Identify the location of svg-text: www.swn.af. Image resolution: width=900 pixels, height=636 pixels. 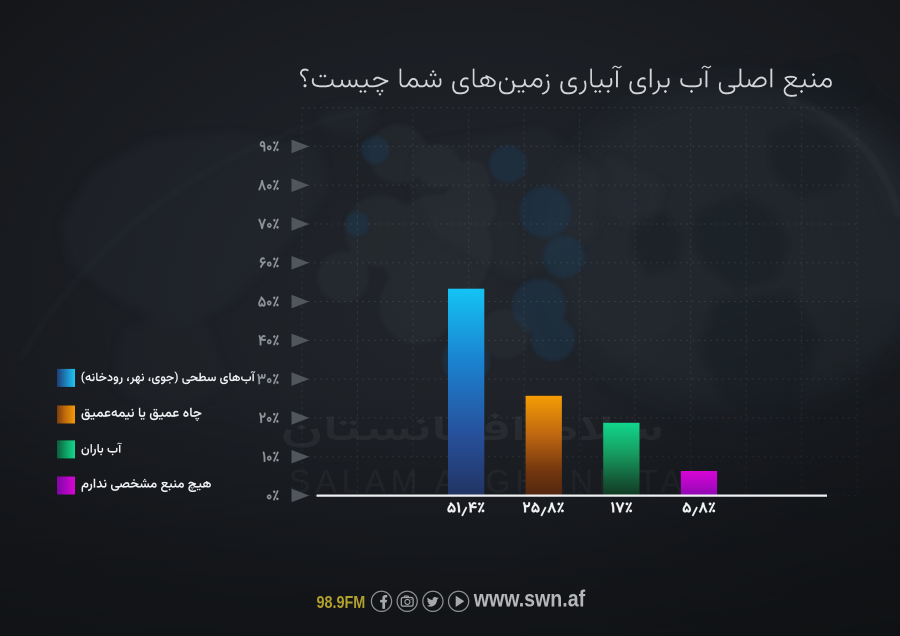
(529, 598).